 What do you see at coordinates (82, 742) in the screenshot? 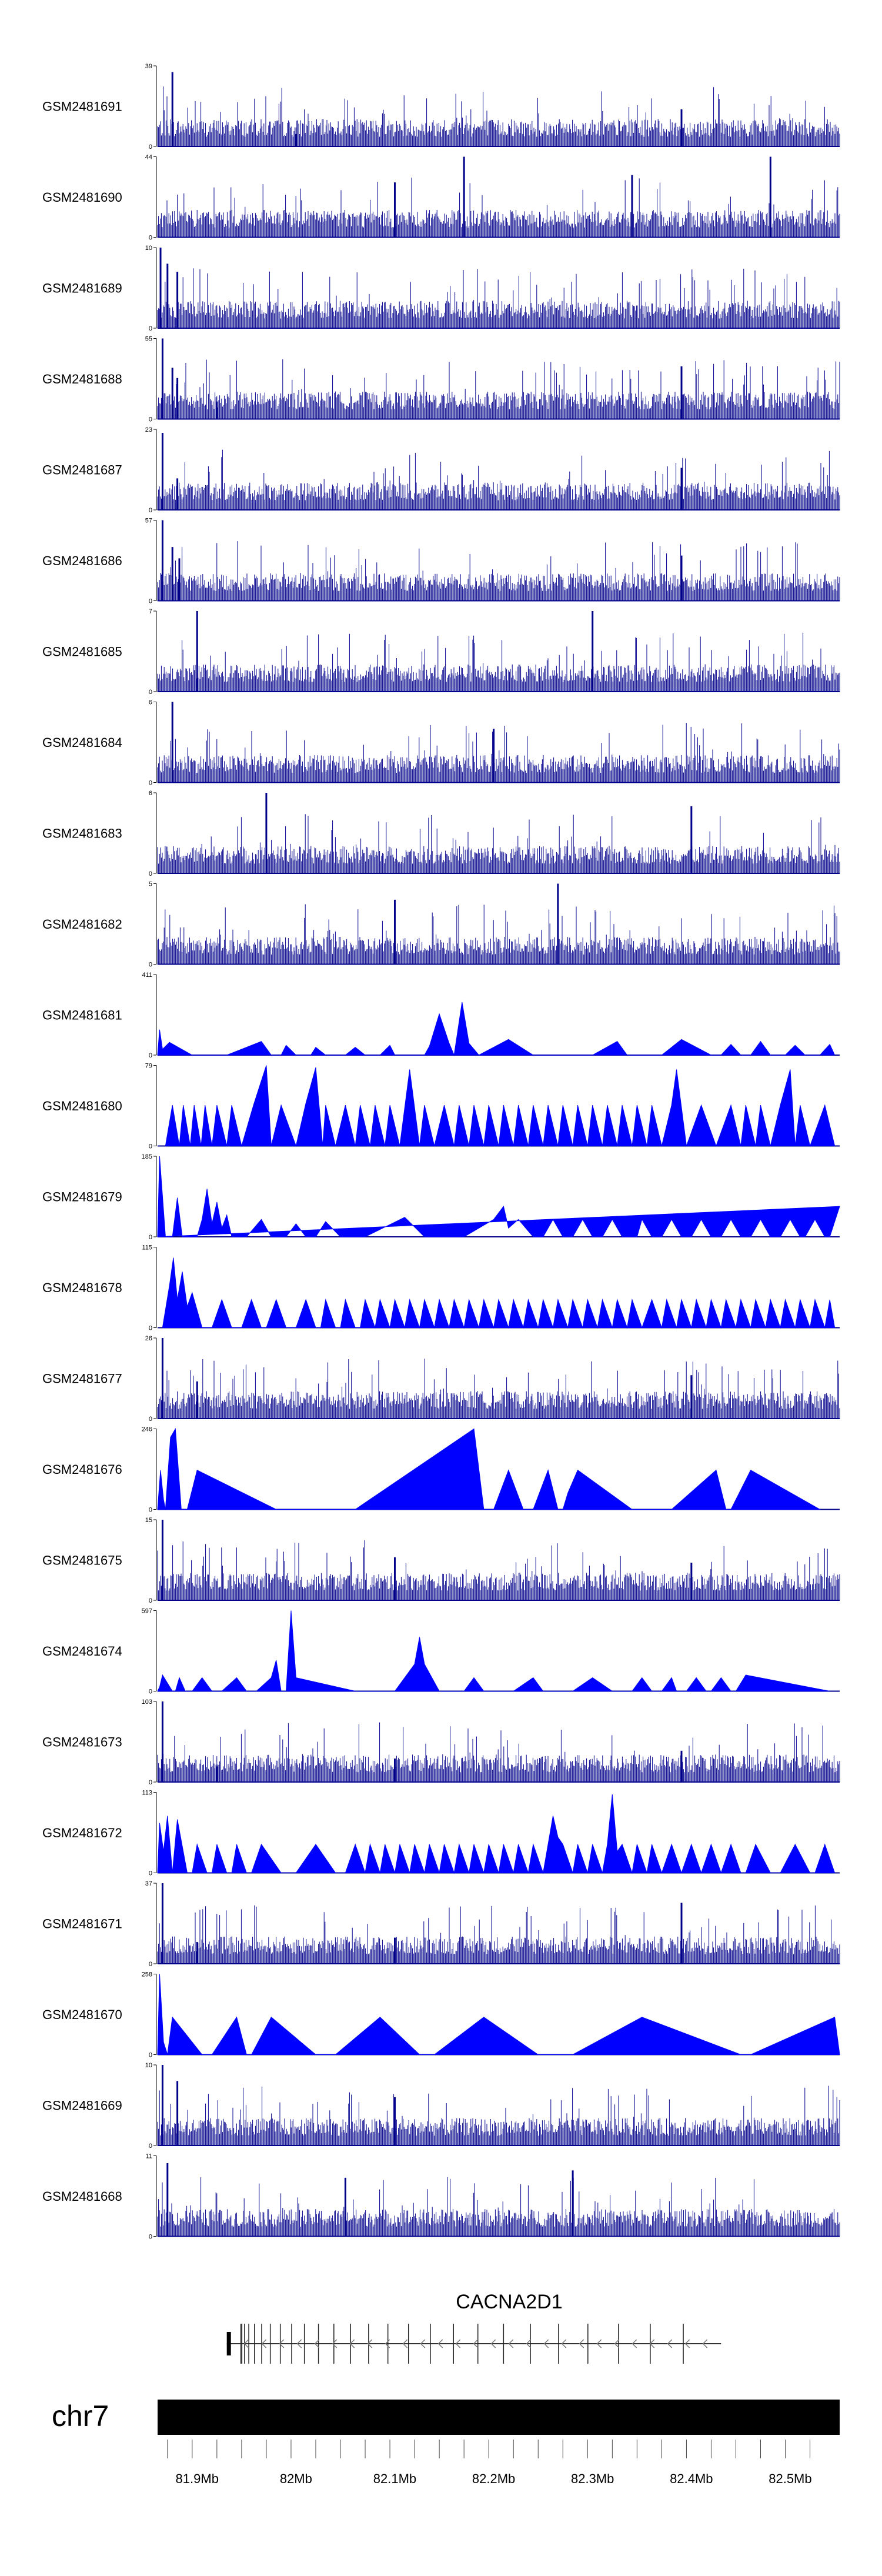
I see `track-label: GSM2481684` at bounding box center [82, 742].